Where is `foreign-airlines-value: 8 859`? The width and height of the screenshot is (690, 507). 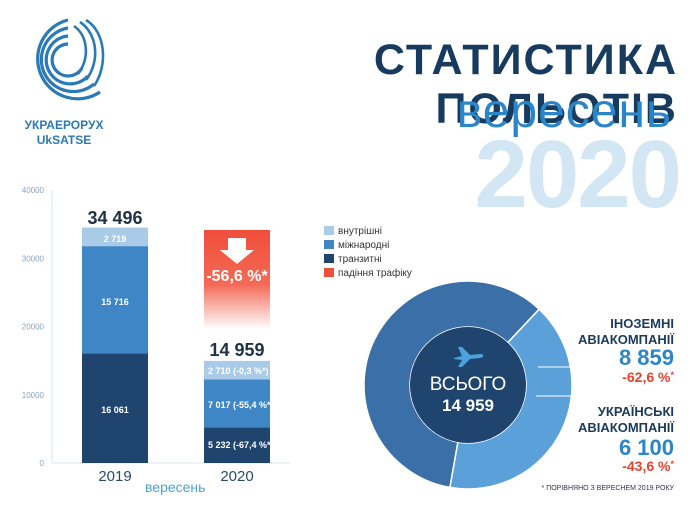 foreign-airlines-value: 8 859 is located at coordinates (617, 358).